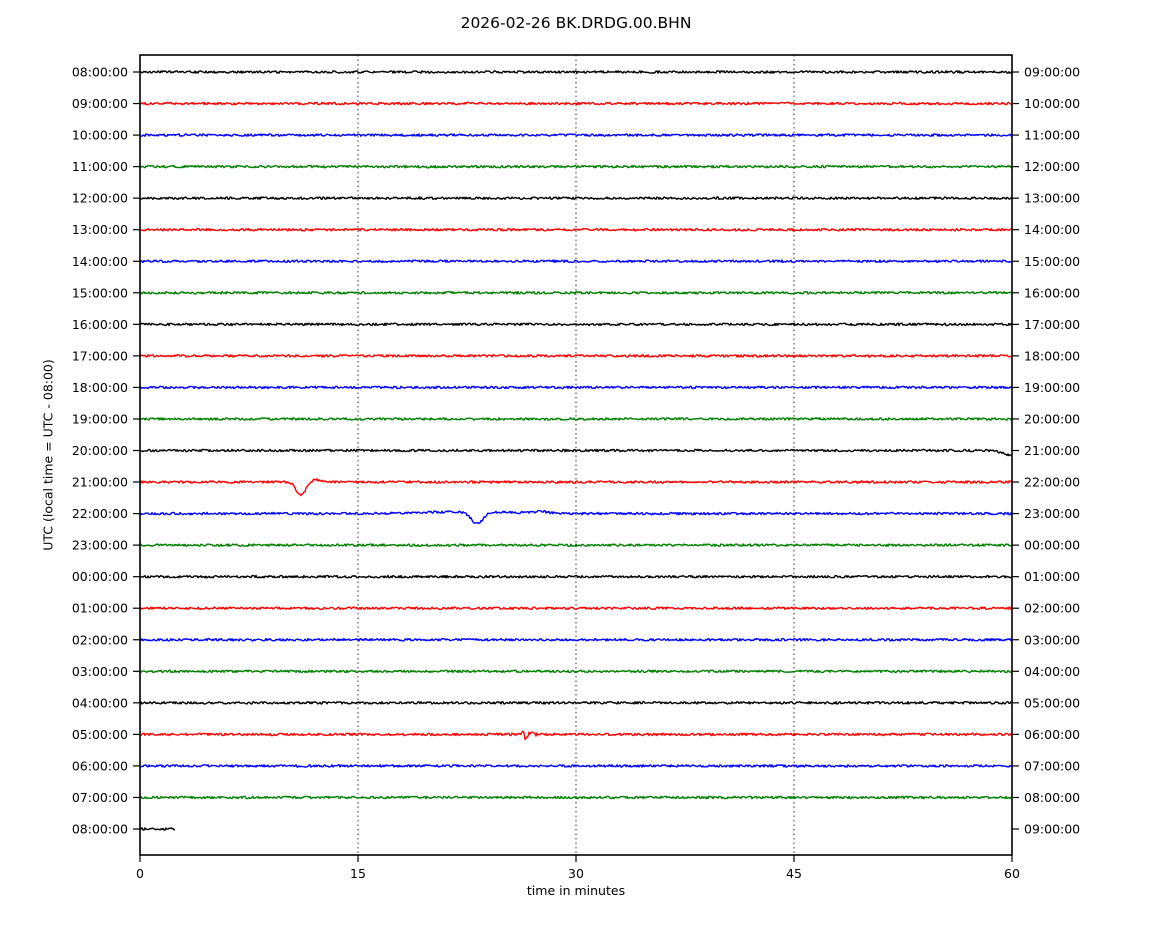  What do you see at coordinates (576, 873) in the screenshot?
I see `x-tick-label: 30` at bounding box center [576, 873].